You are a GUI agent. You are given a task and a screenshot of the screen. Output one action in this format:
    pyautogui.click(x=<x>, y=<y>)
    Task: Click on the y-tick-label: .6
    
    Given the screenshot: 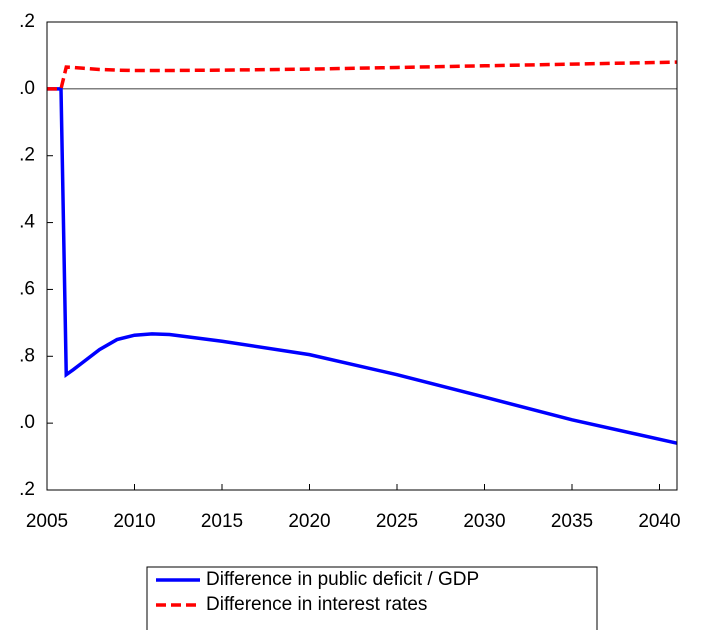 What is the action you would take?
    pyautogui.click(x=27, y=288)
    